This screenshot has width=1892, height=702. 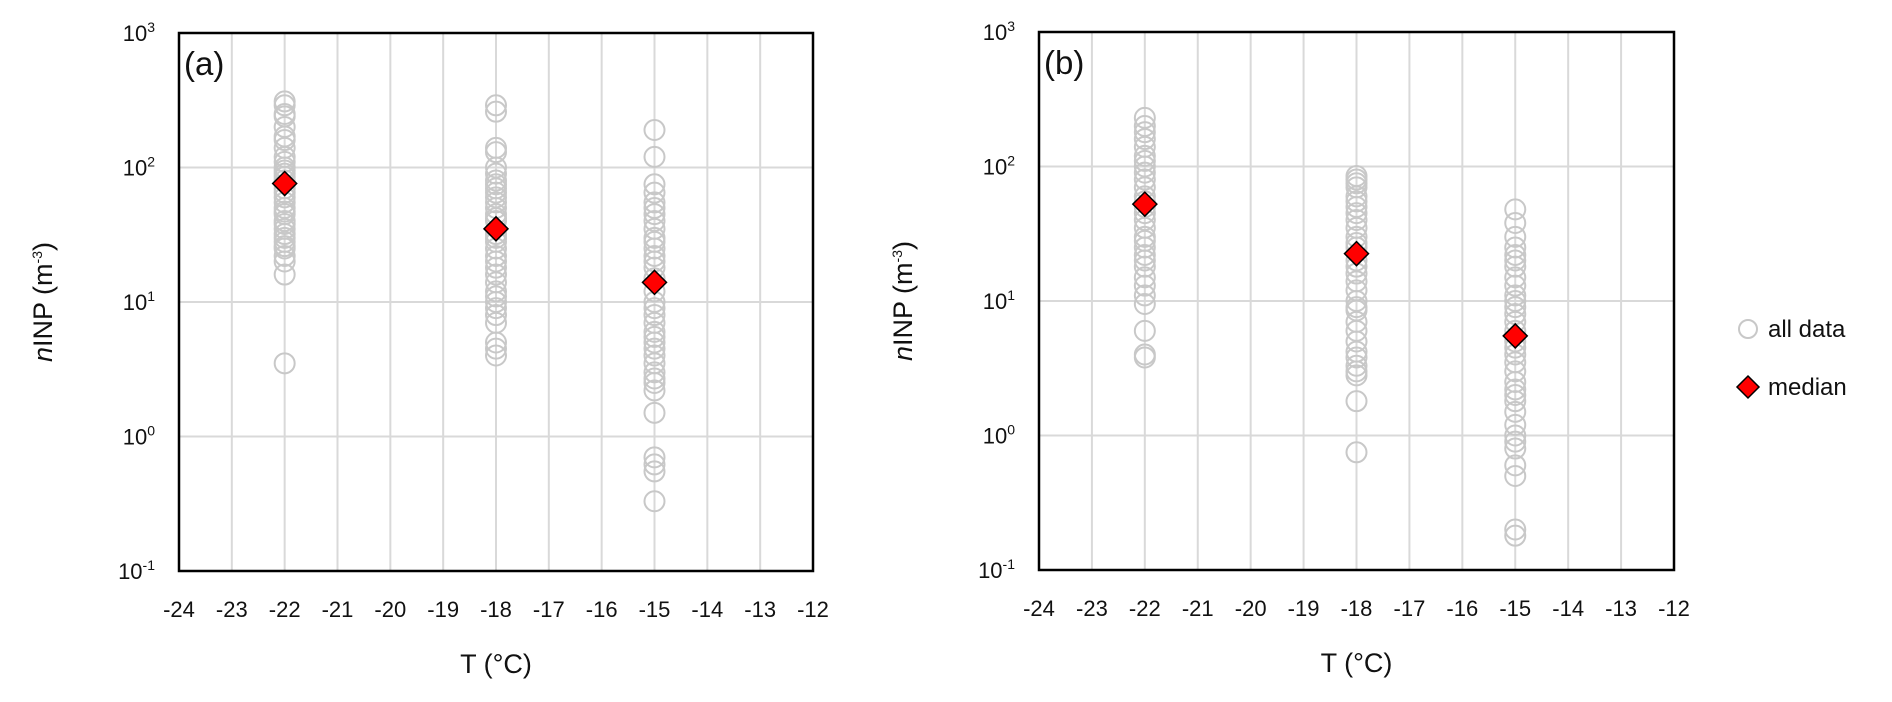 What do you see at coordinates (1791, 358) in the screenshot?
I see `legend: all data median` at bounding box center [1791, 358].